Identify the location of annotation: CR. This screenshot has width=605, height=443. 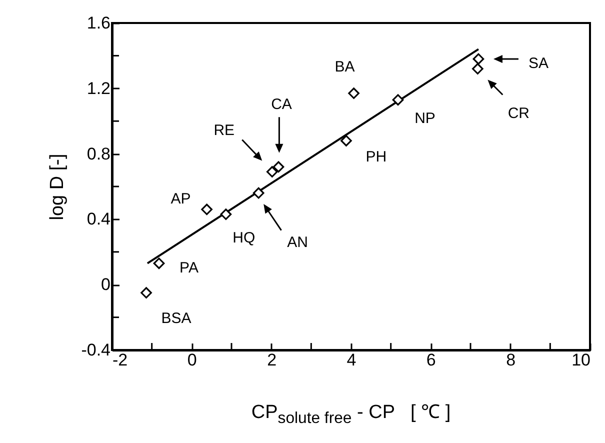
(519, 113).